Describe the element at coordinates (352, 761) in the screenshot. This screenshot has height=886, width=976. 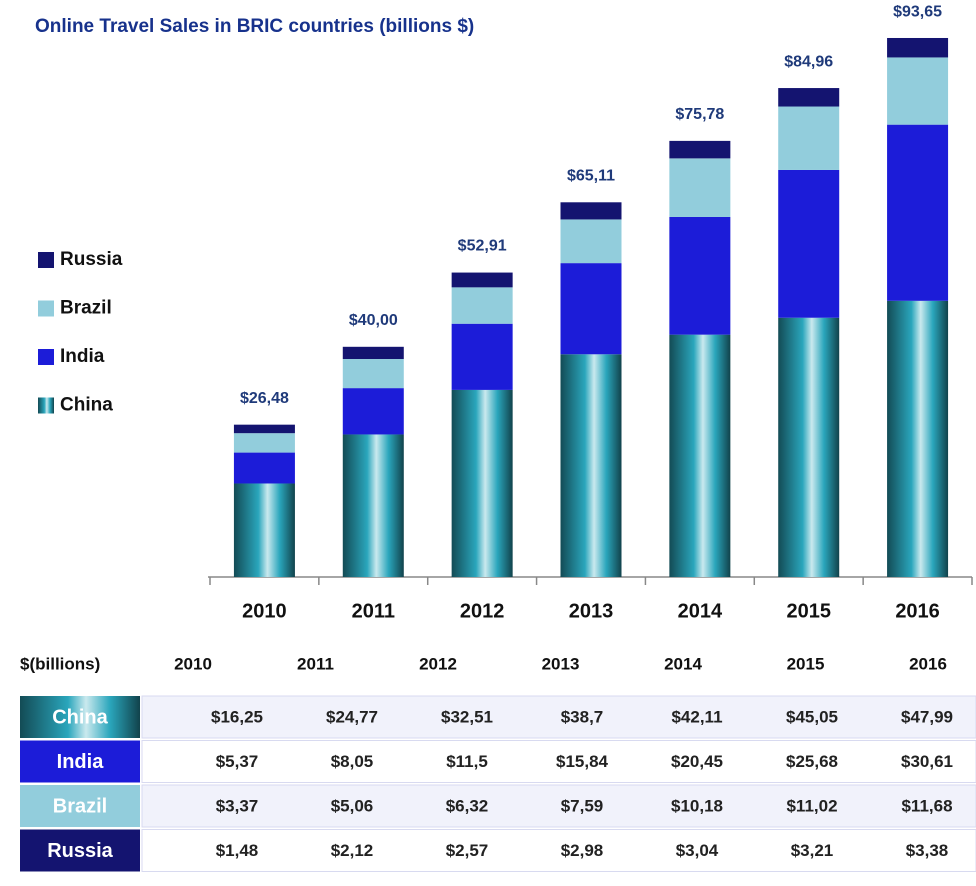
I see `table-cell: $8,05` at that location.